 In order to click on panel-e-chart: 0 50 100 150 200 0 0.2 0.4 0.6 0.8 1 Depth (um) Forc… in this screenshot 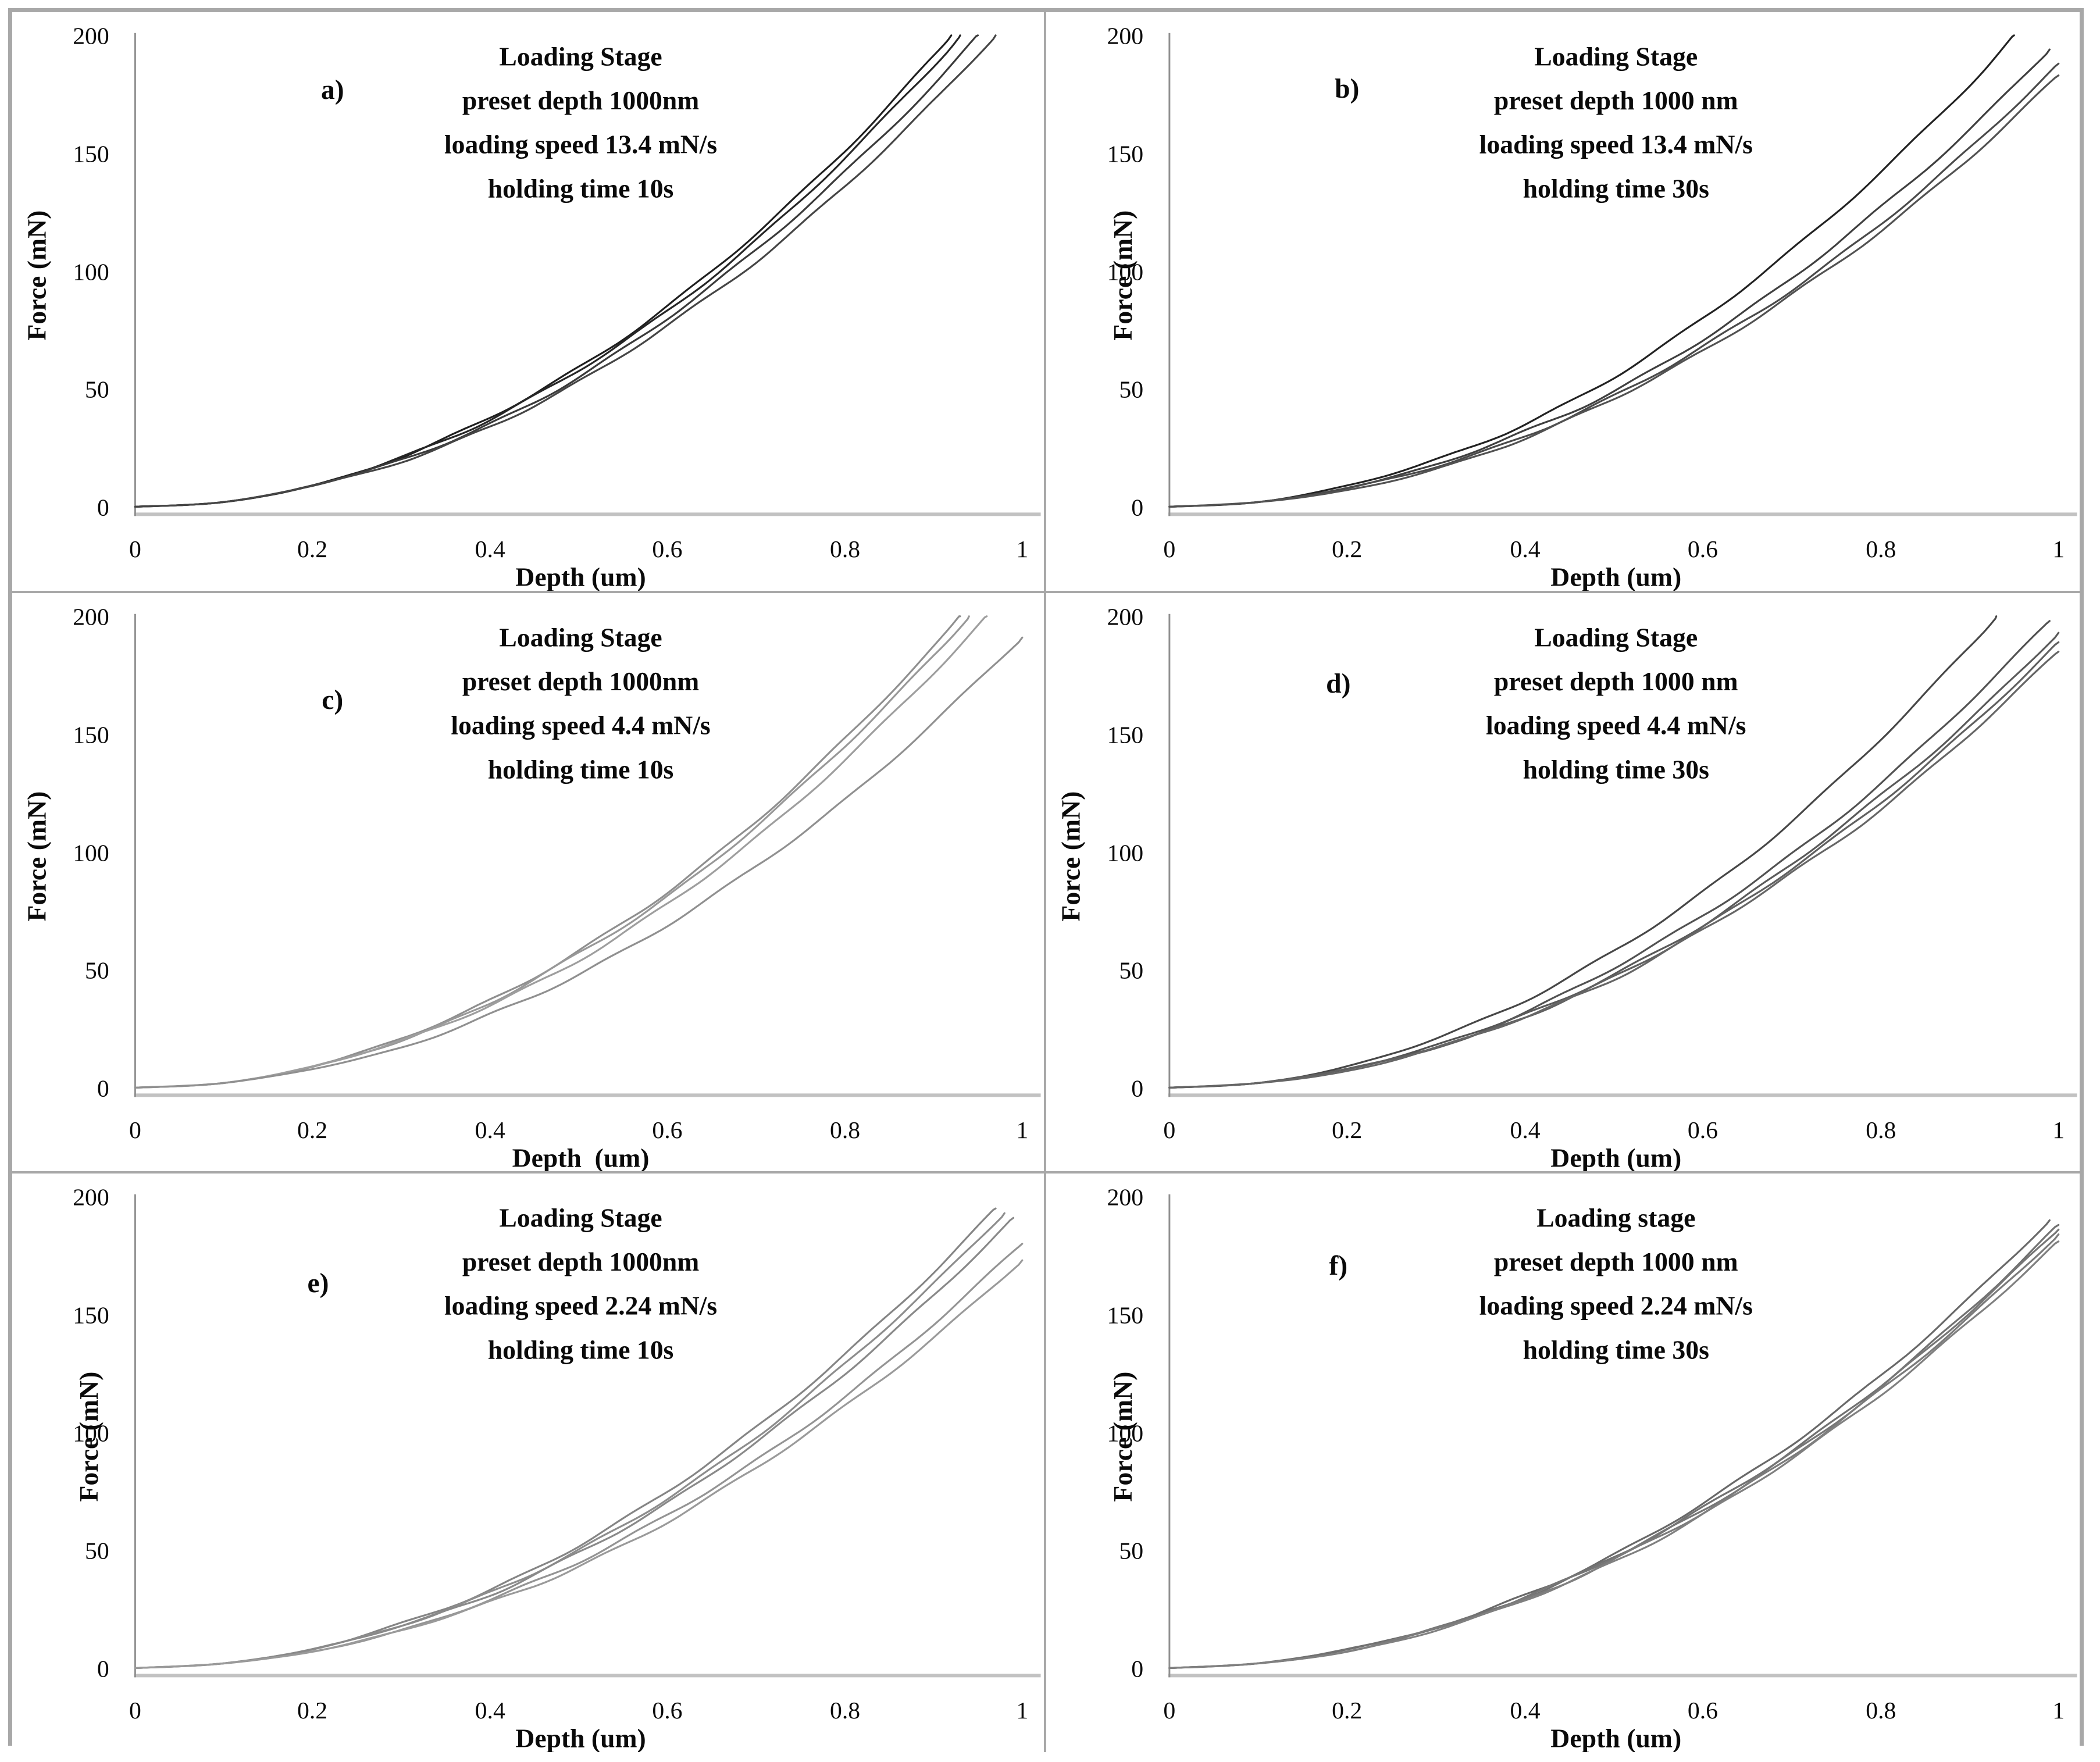, I will do `click(557, 1468)`.